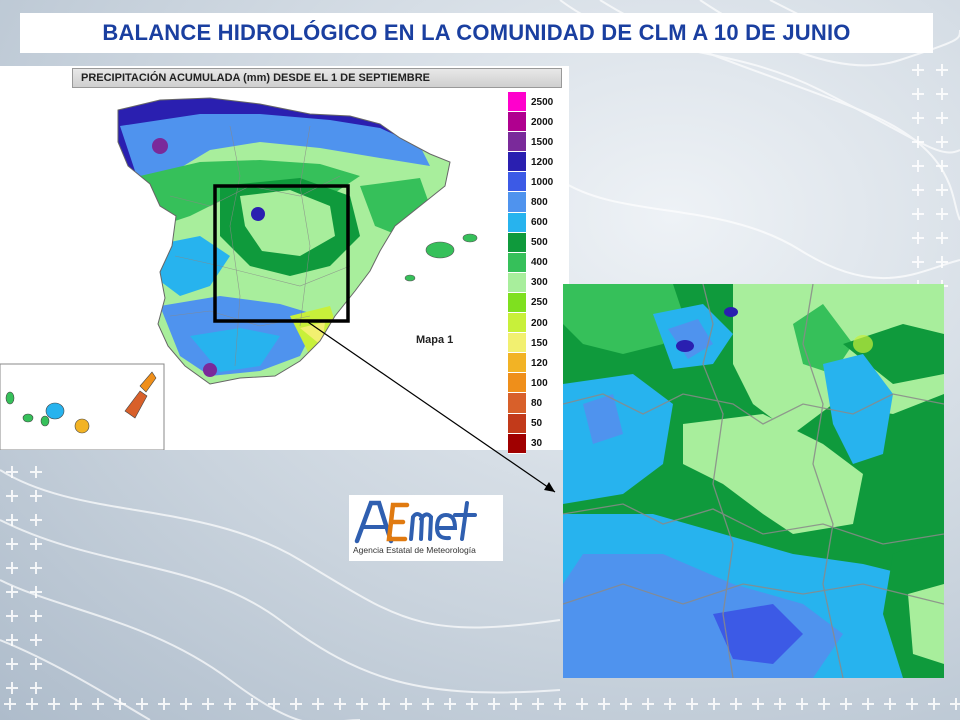 Image resolution: width=960 pixels, height=720 pixels. Describe the element at coordinates (415, 522) in the screenshot. I see `aemet-logo-graphic` at that location.